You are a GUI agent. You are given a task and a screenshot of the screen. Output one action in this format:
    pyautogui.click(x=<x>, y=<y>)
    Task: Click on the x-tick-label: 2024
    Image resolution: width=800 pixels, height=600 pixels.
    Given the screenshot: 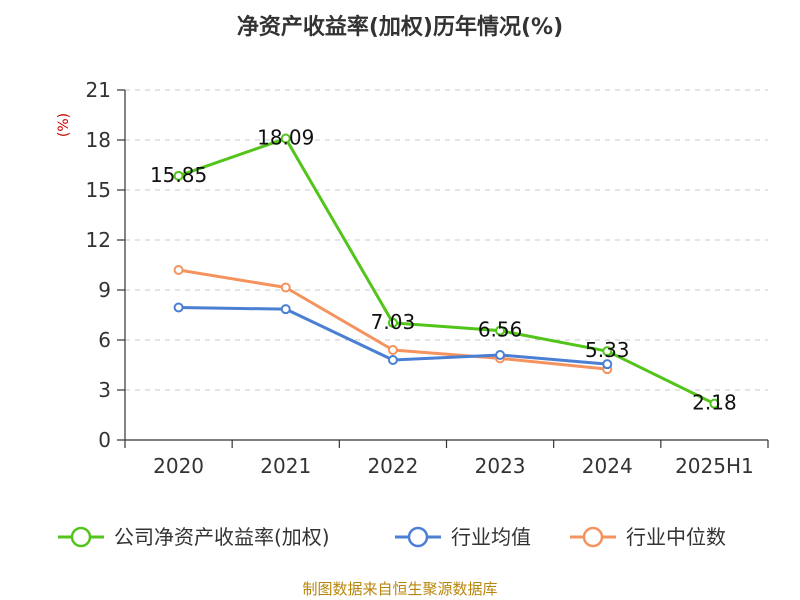 What is the action you would take?
    pyautogui.click(x=607, y=466)
    